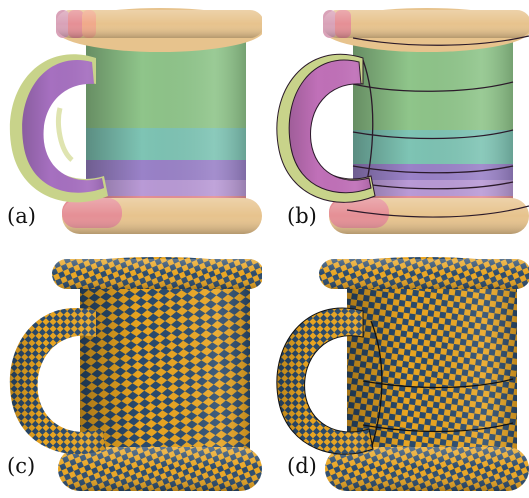 This screenshot has height=498, width=529. I want to click on panel-label-b: (b), so click(302, 216).